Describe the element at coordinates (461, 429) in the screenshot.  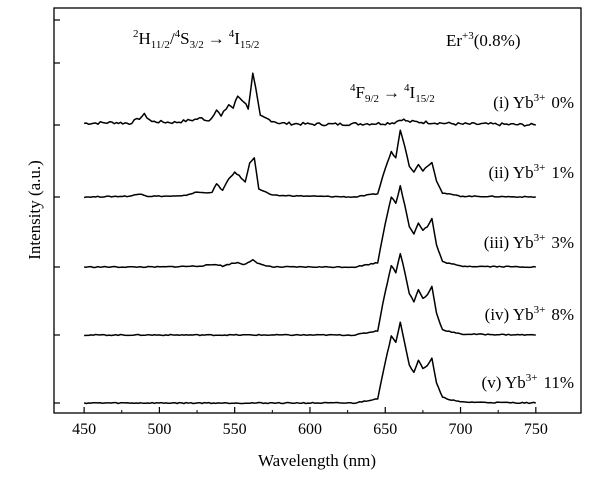
I see `x-tick-label-700: 700` at that location.